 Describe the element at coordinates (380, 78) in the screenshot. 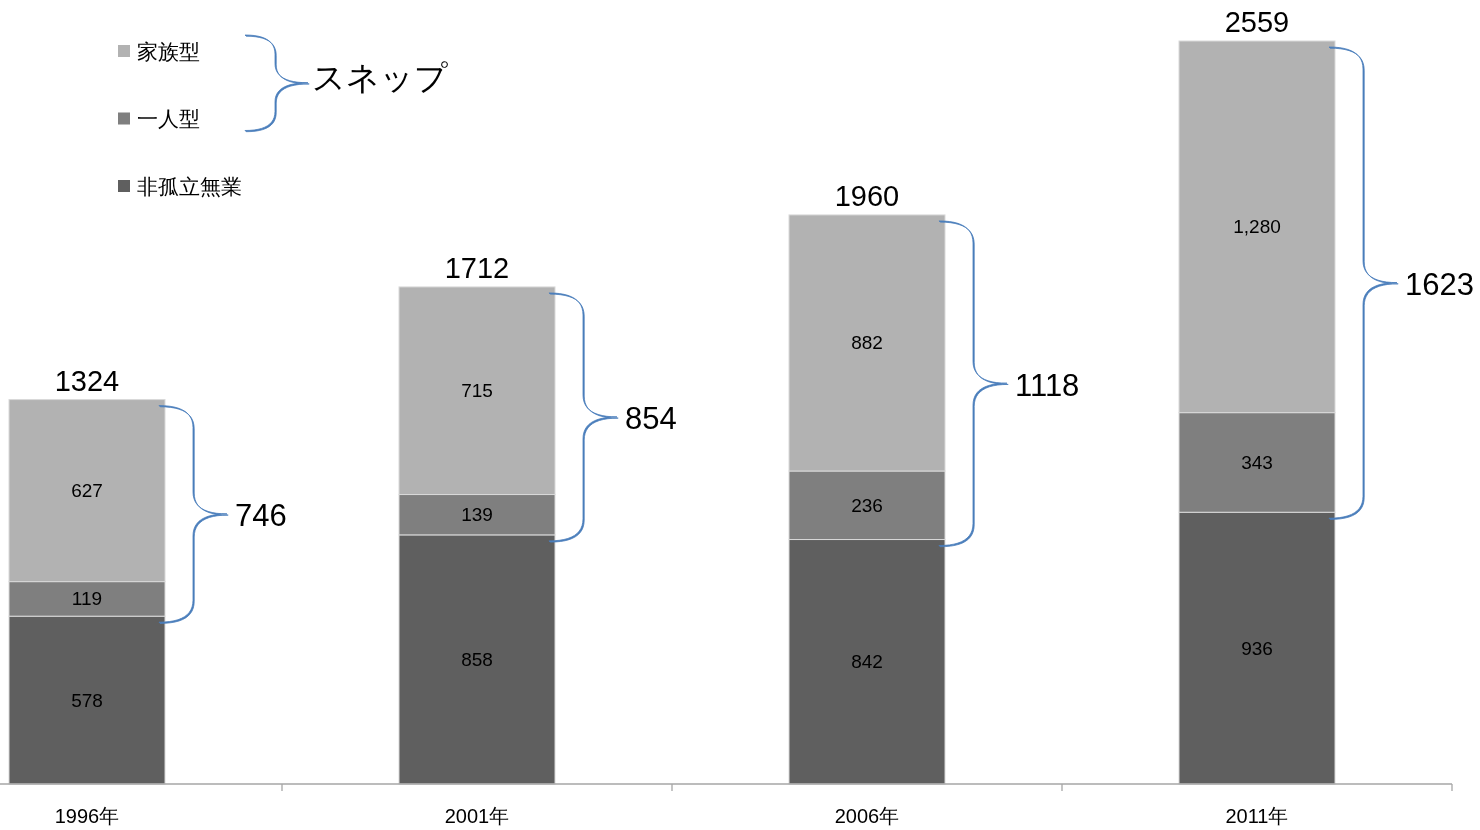

I see `annotation: スネップ` at that location.